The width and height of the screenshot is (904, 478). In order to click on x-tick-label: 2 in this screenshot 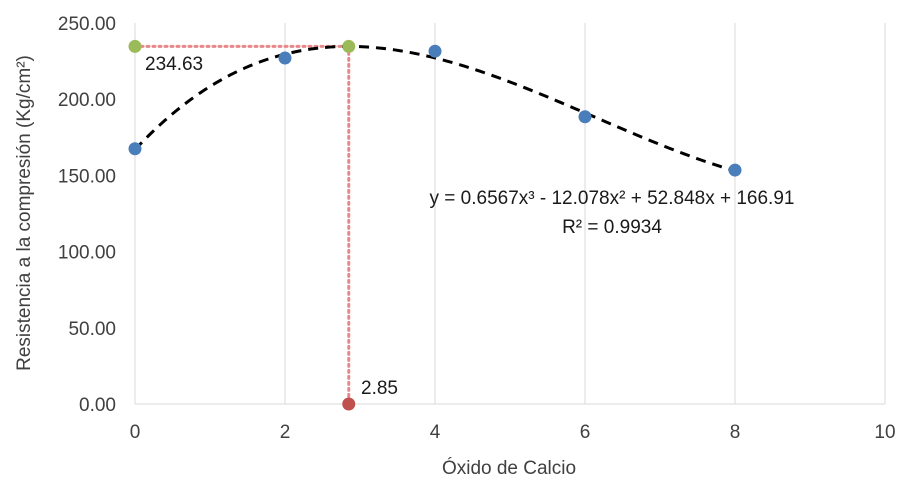, I will do `click(285, 432)`.